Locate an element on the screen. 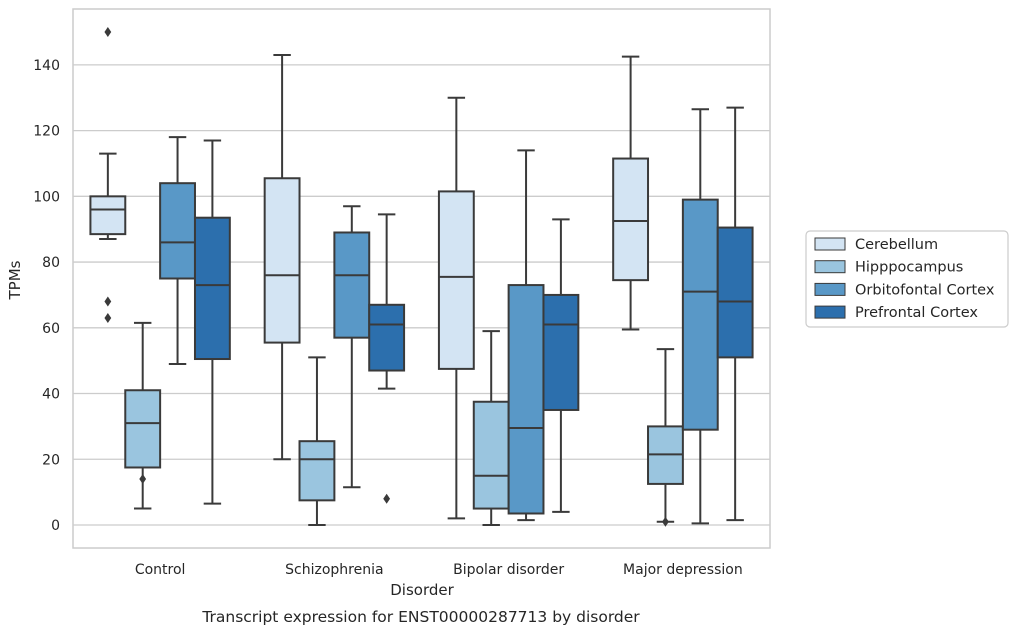 The height and width of the screenshot is (634, 1018). legend-frame is located at coordinates (907, 279).